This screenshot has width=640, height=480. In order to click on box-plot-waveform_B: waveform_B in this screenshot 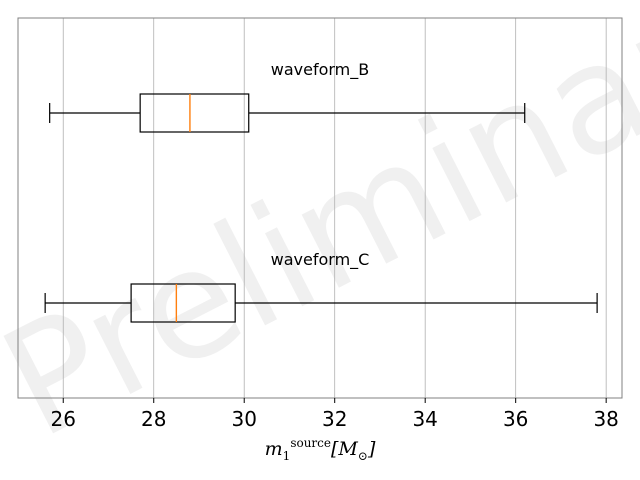, I will do `click(287, 96)`.